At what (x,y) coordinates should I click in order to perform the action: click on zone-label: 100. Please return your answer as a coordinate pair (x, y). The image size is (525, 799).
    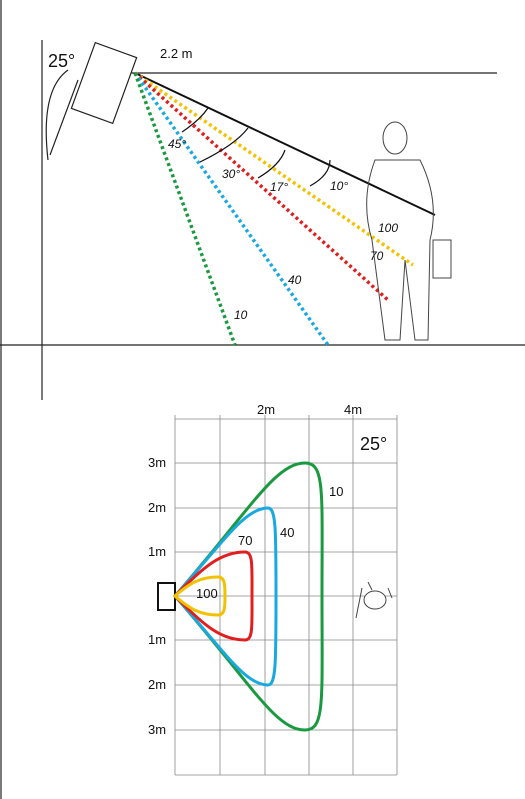
    Looking at the image, I should click on (207, 593).